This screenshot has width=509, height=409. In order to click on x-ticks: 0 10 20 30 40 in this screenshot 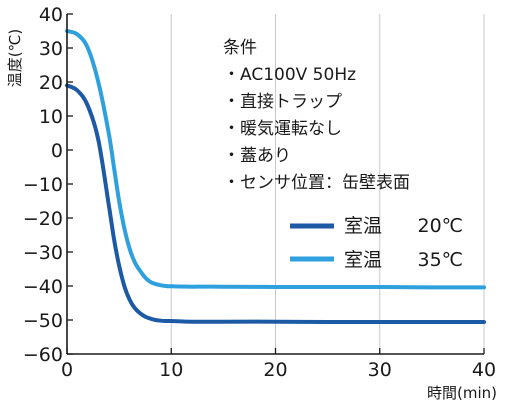, I will do `click(278, 364)`.